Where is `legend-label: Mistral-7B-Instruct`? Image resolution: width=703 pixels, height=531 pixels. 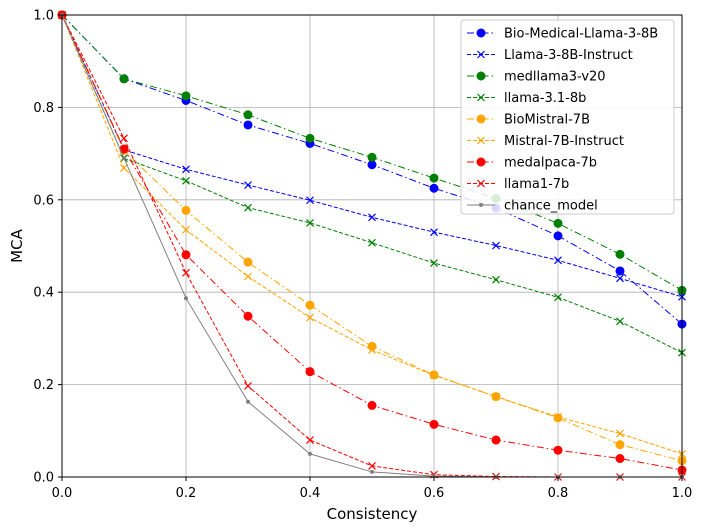 legend-label: Mistral-7B-Instruct is located at coordinates (564, 141).